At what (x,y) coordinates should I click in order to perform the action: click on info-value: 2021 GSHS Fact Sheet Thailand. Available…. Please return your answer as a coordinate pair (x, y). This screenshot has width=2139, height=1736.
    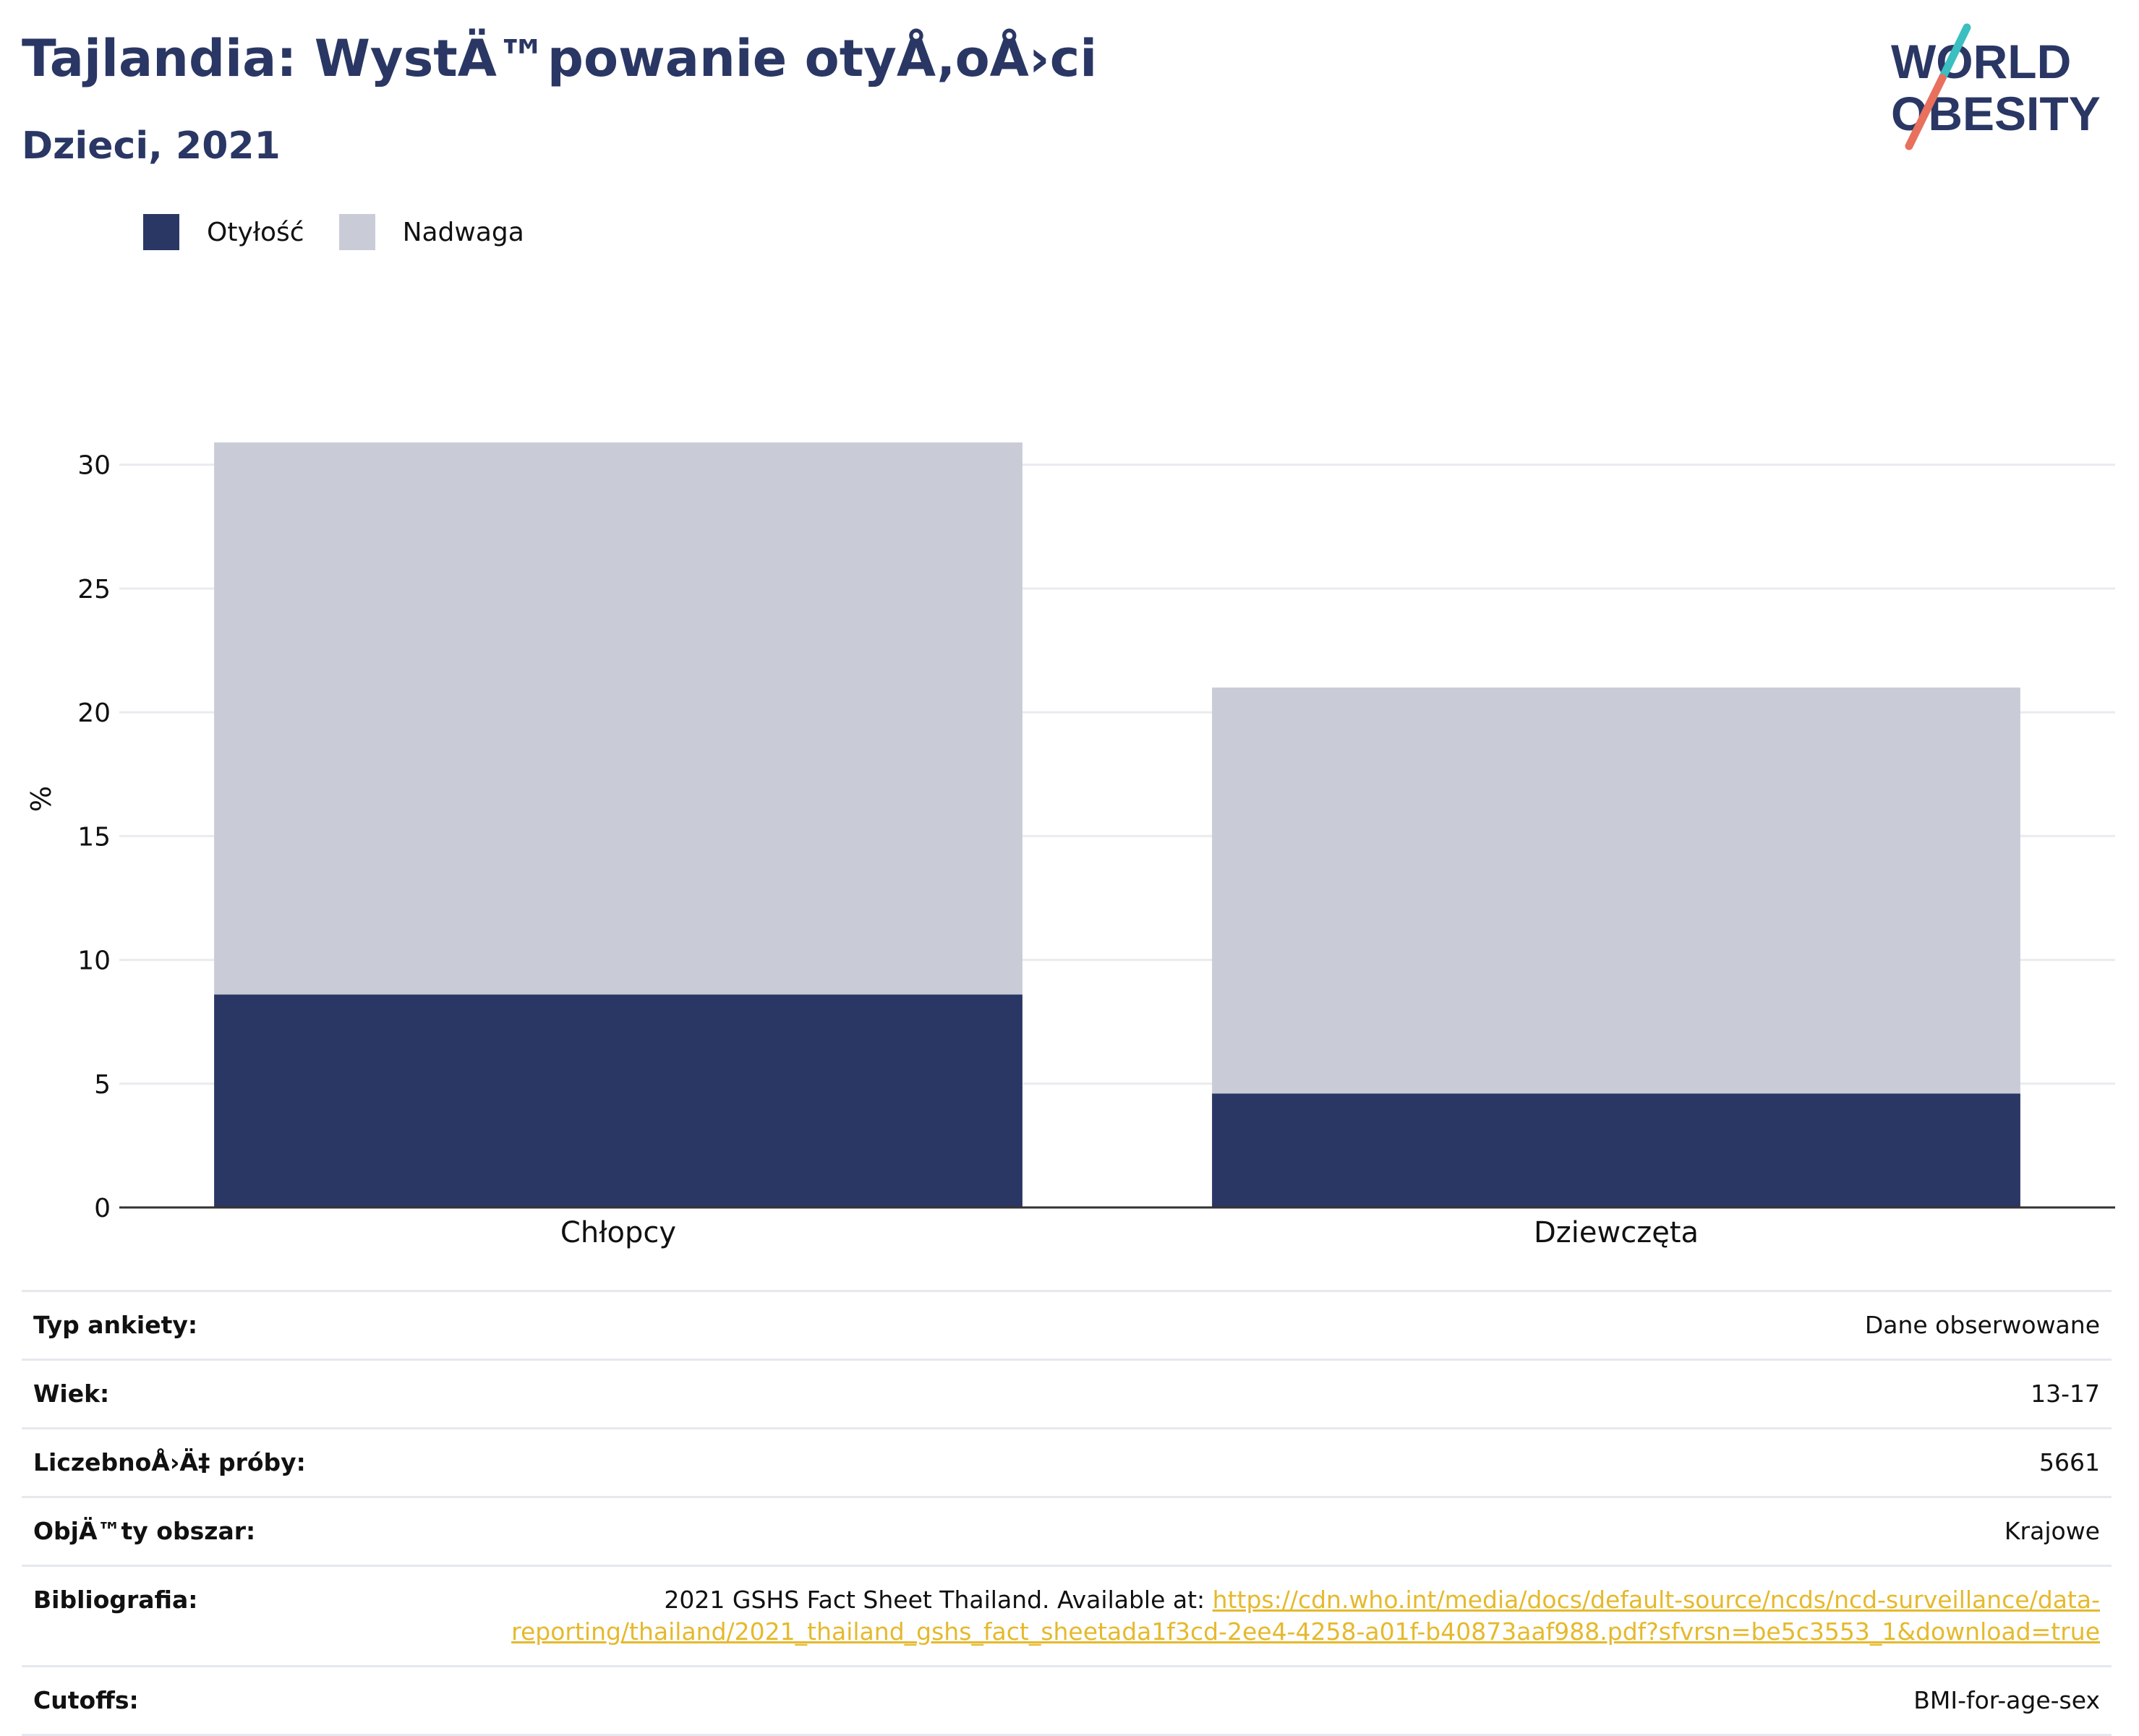
    Looking at the image, I should click on (1259, 1616).